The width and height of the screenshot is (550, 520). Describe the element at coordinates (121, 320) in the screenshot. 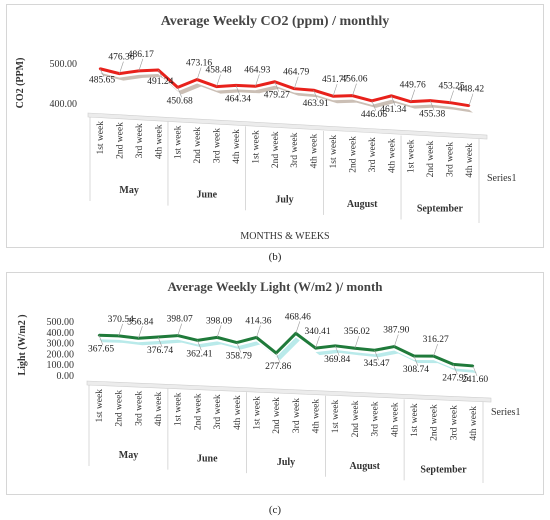

I see `data-label: 370.54` at that location.